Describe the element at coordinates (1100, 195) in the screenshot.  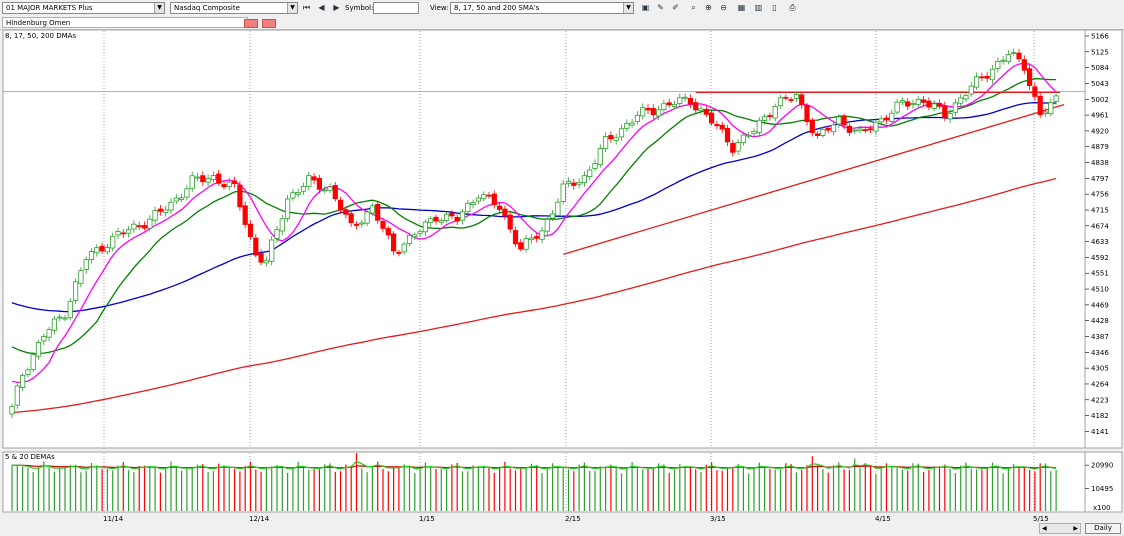
I see `price-tick-label: 4756` at that location.